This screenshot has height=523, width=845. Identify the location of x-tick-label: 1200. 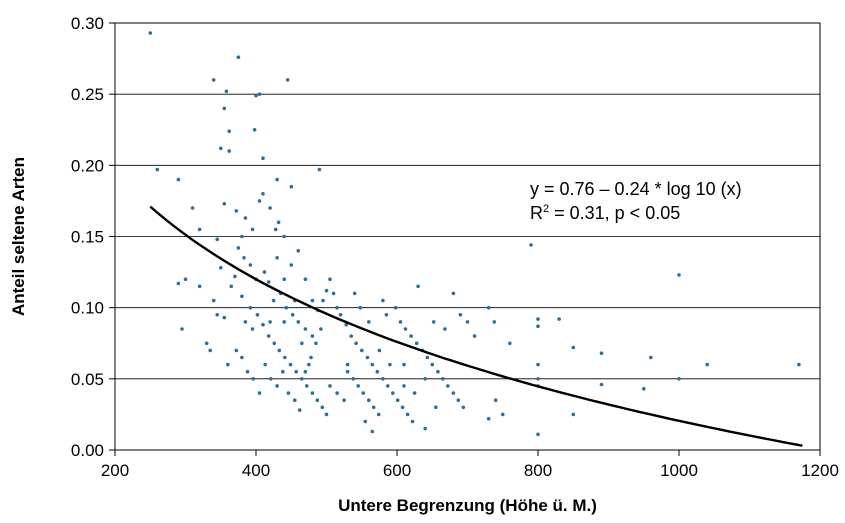
(820, 470).